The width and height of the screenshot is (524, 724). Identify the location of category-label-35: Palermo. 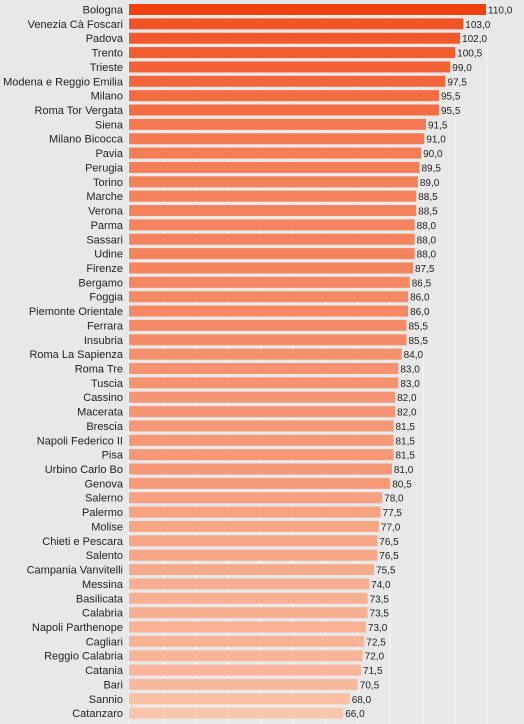
(102, 513).